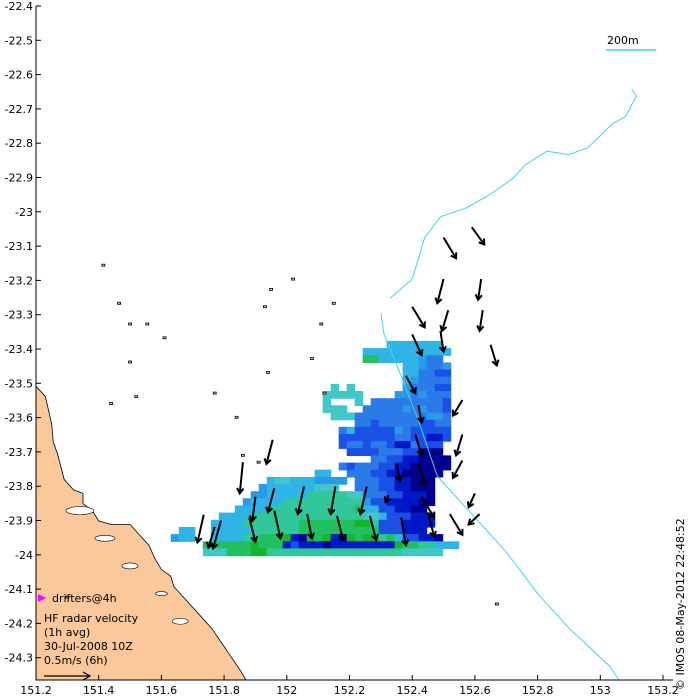  What do you see at coordinates (600, 690) in the screenshot?
I see `x-tick-label: 153` at bounding box center [600, 690].